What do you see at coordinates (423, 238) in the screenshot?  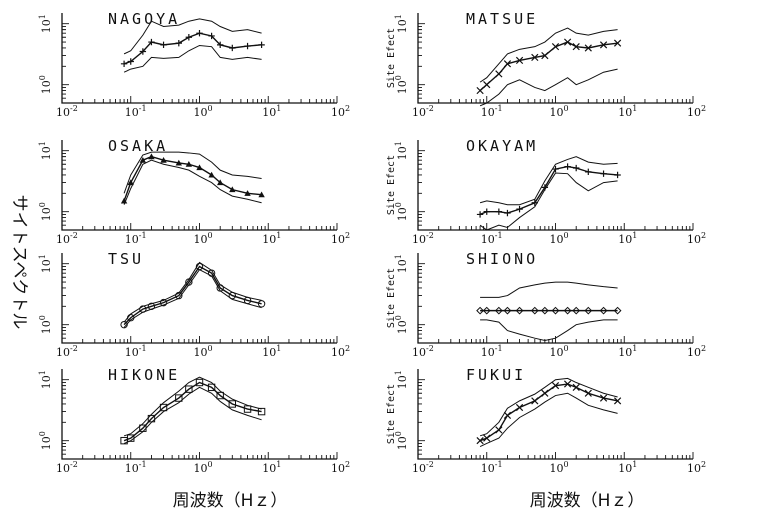 I see `xtick-label-okayam: 10⁻²` at bounding box center [423, 238].